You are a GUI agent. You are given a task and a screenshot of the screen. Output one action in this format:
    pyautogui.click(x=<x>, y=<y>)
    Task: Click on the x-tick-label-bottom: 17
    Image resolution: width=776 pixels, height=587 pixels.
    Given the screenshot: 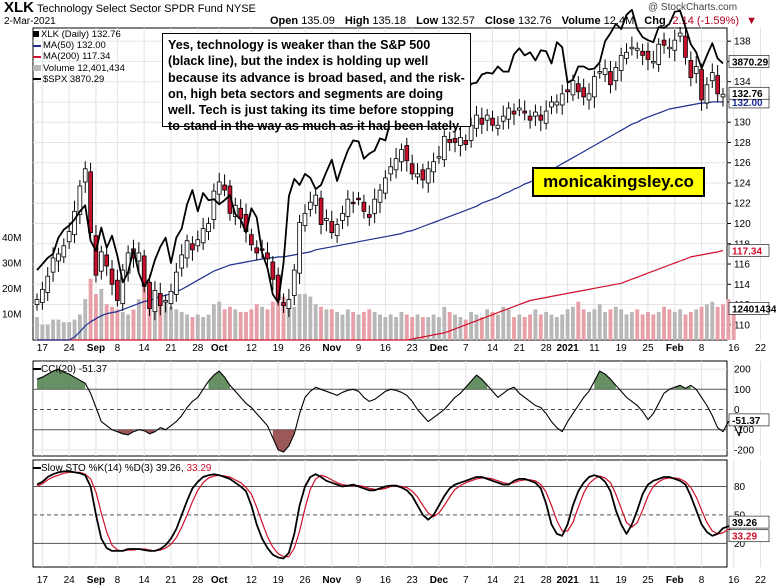 What is the action you would take?
    pyautogui.click(x=43, y=580)
    